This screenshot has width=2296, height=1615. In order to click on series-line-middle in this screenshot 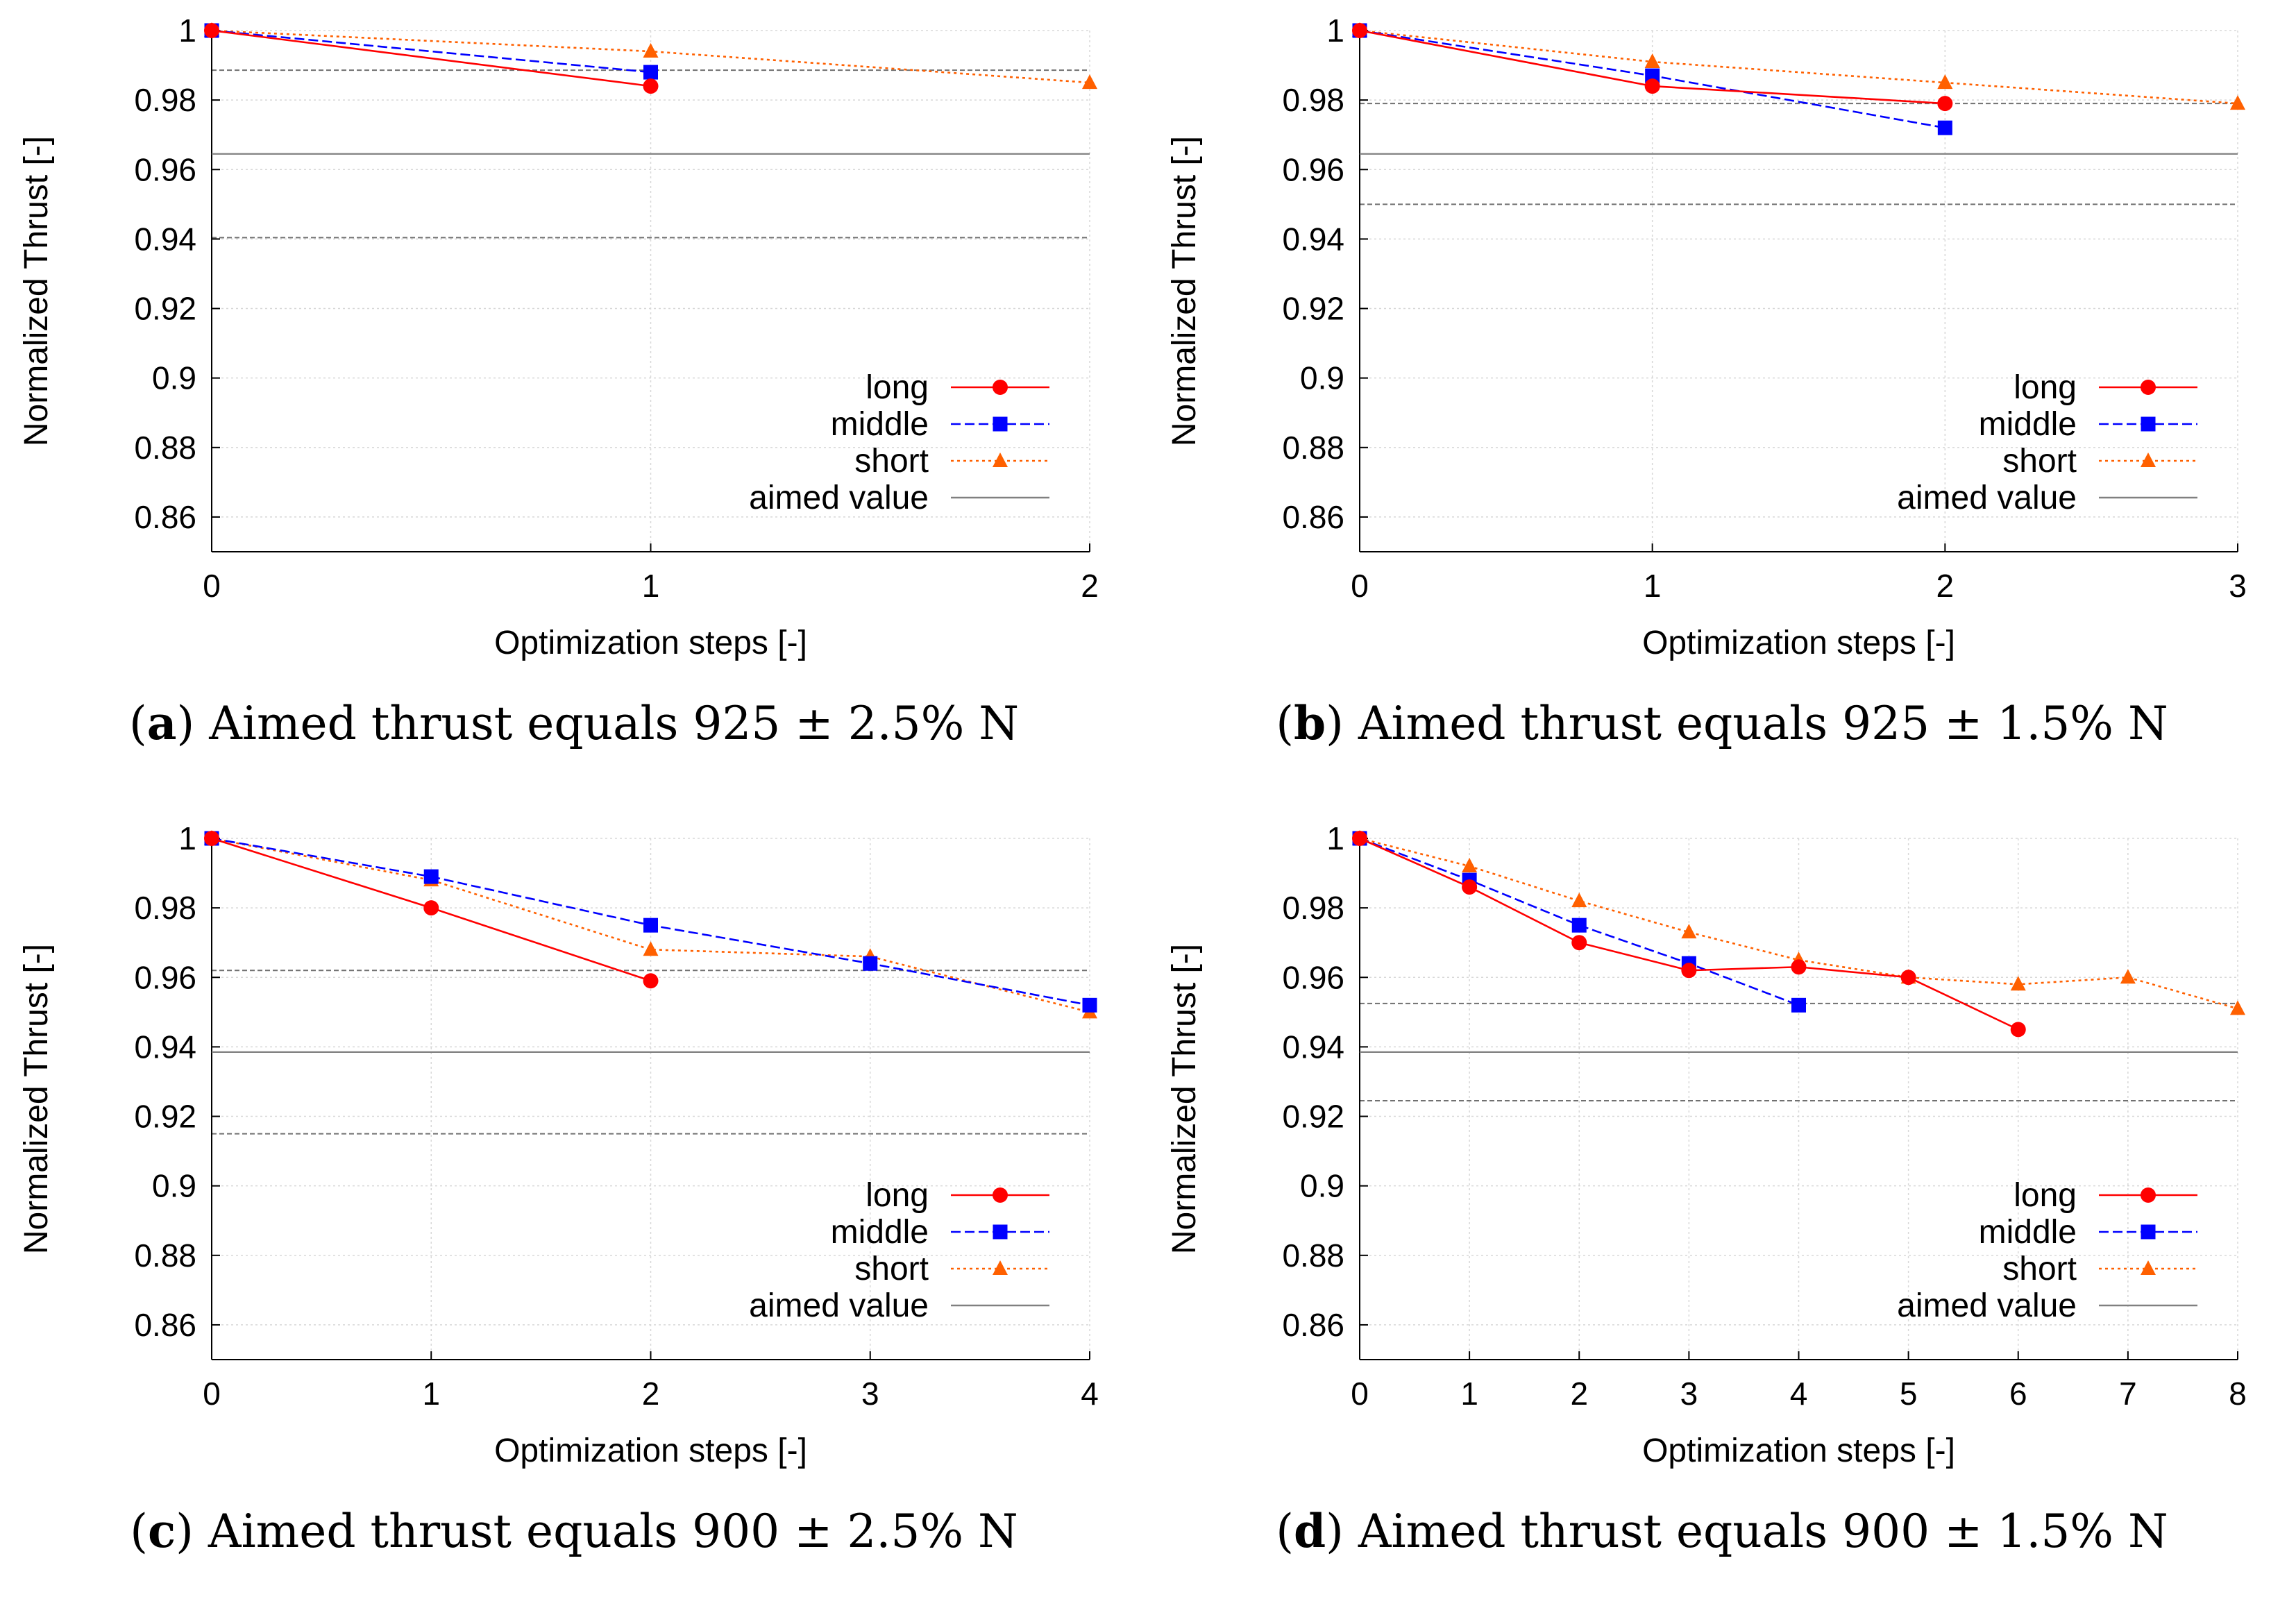, I will do `click(431, 51)`.